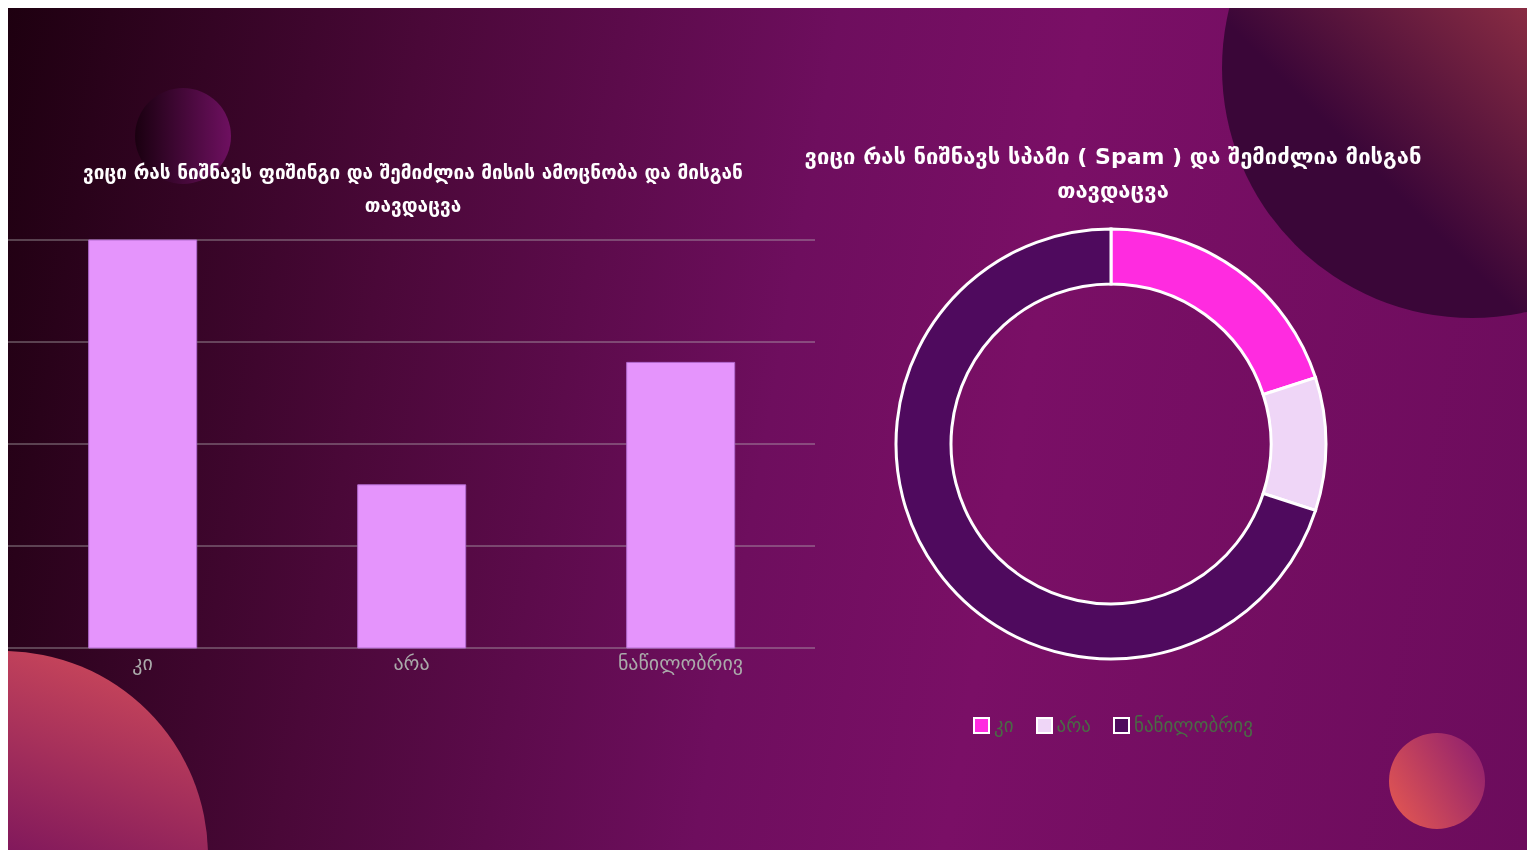  I want to click on legend-label: ნაწილობრივ, so click(1193, 725).